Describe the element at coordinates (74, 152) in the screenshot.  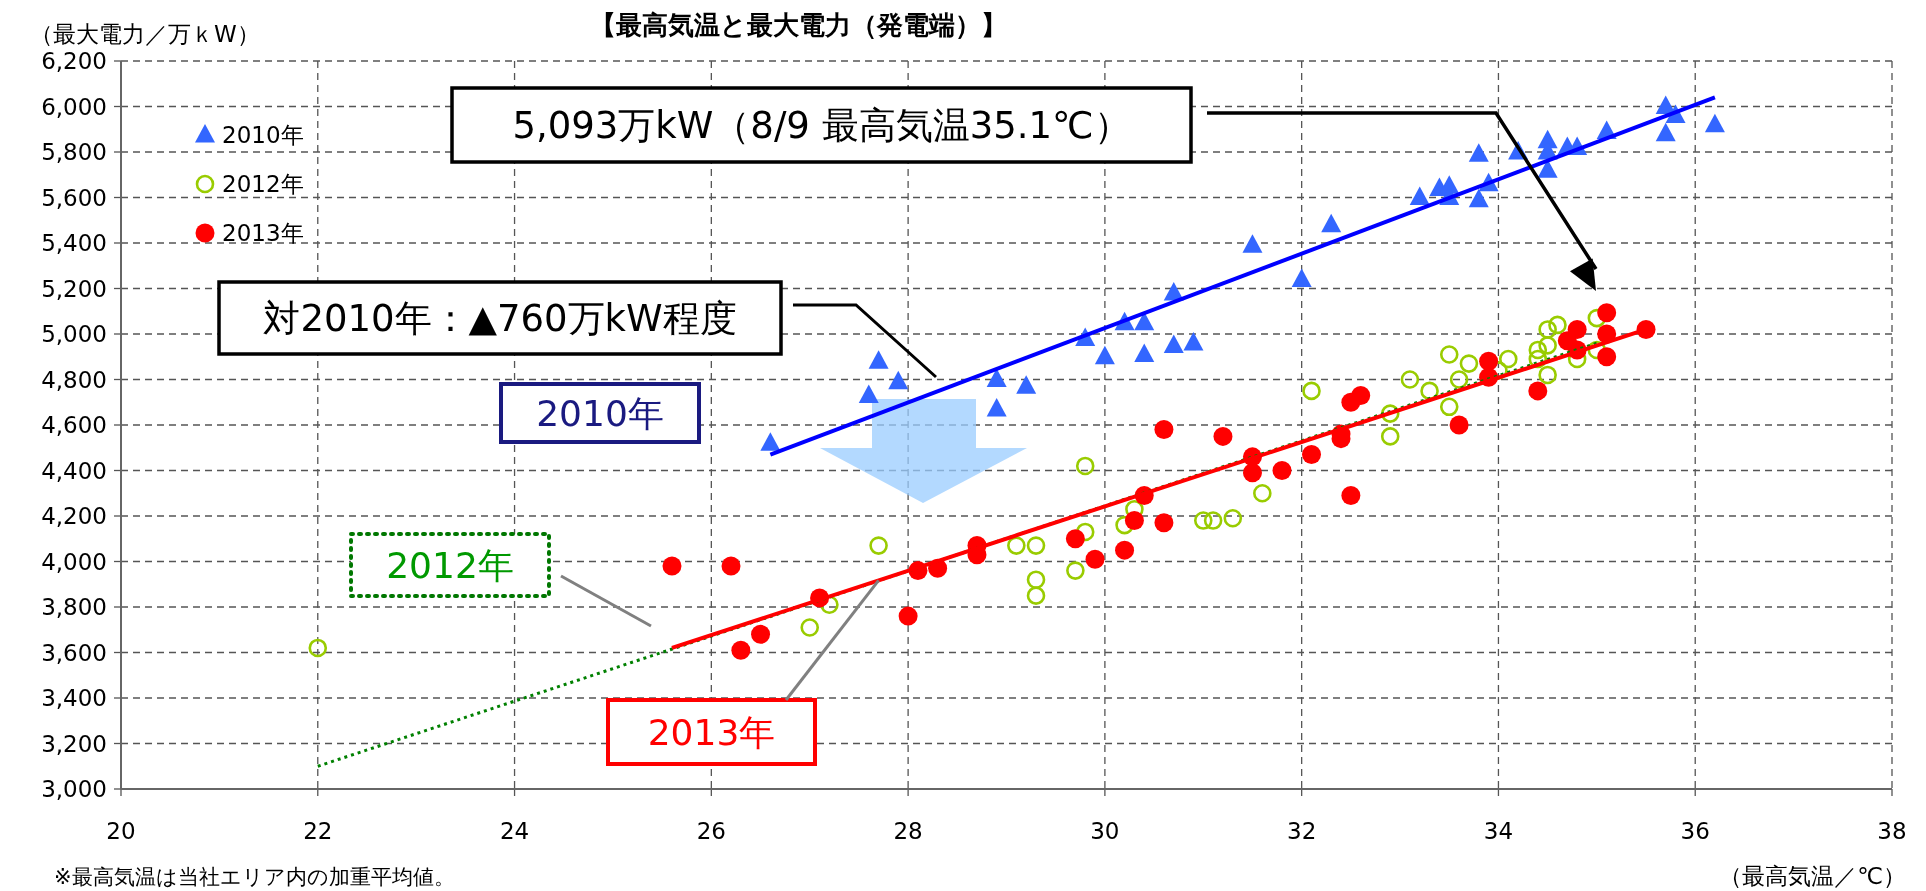
I see `y-tick-label: 5,800` at that location.